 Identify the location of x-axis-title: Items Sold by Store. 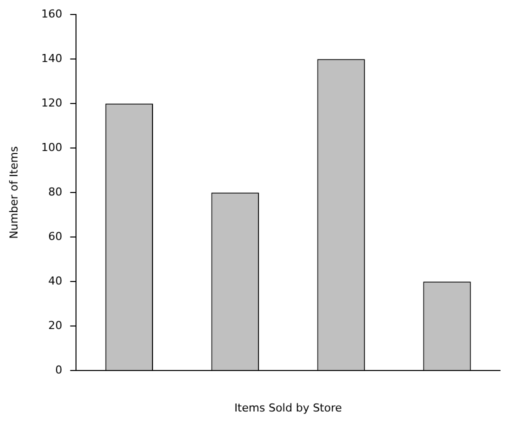
(288, 407).